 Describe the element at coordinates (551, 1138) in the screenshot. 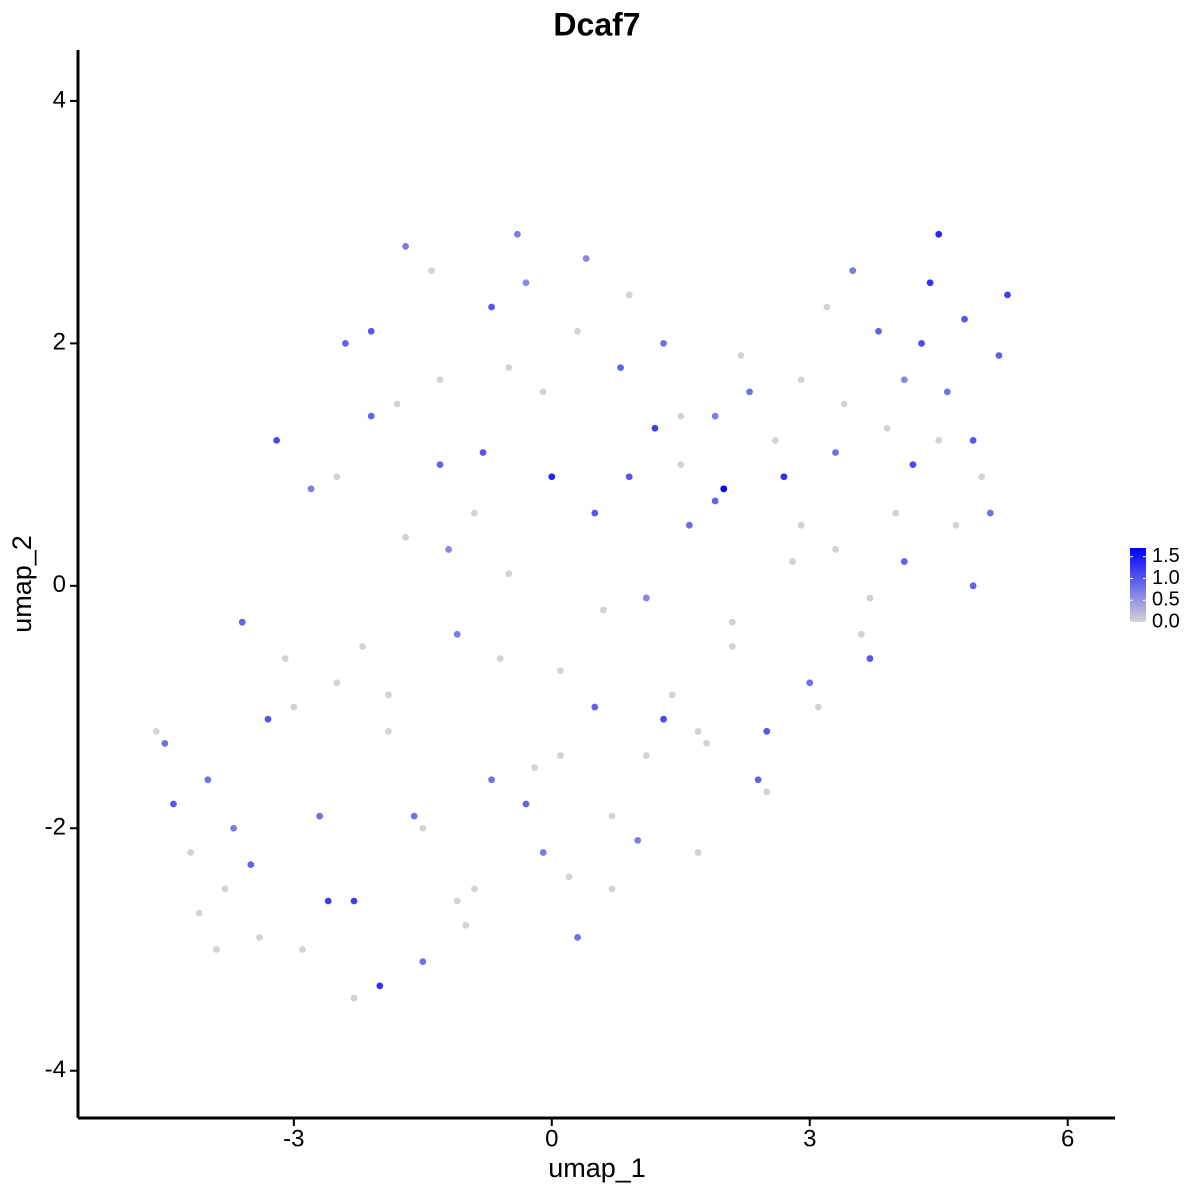

I see `x-tick-label: 0` at that location.